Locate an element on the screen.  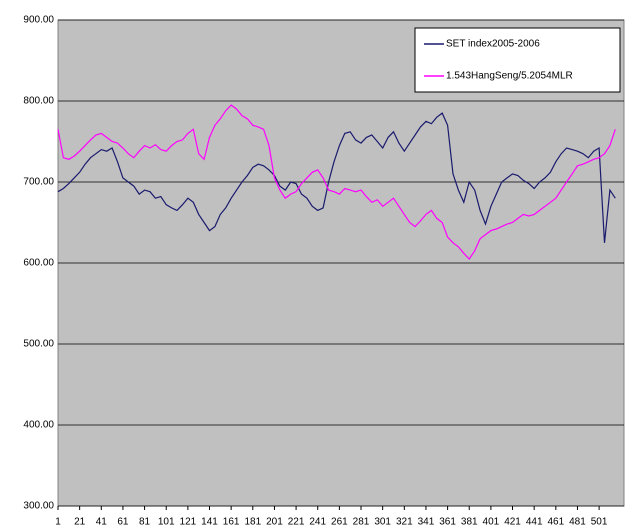
x-tick-label: 421 is located at coordinates (512, 522).